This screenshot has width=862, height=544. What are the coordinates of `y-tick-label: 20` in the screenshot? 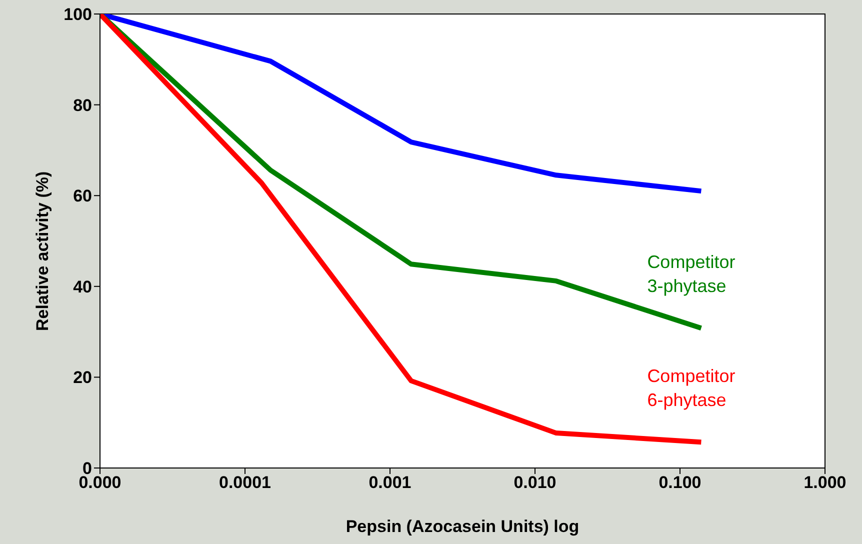 It's located at (82, 378).